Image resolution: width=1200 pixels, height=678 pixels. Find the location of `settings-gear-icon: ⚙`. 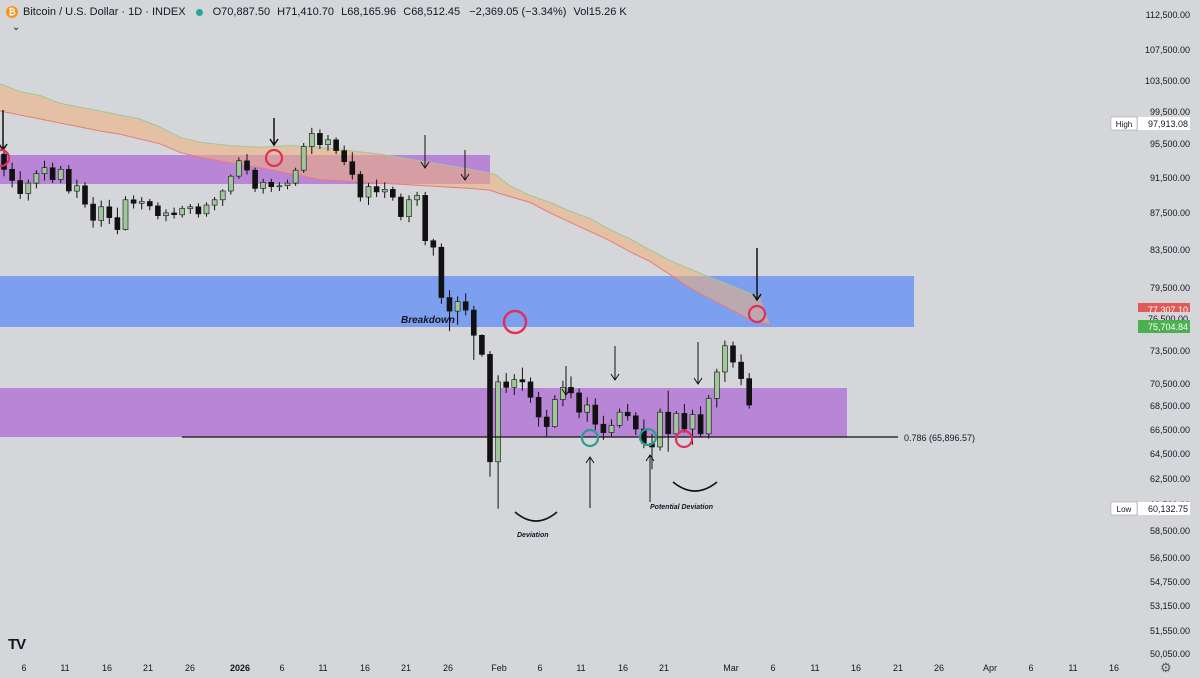

settings-gear-icon: ⚙ is located at coordinates (1166, 667).